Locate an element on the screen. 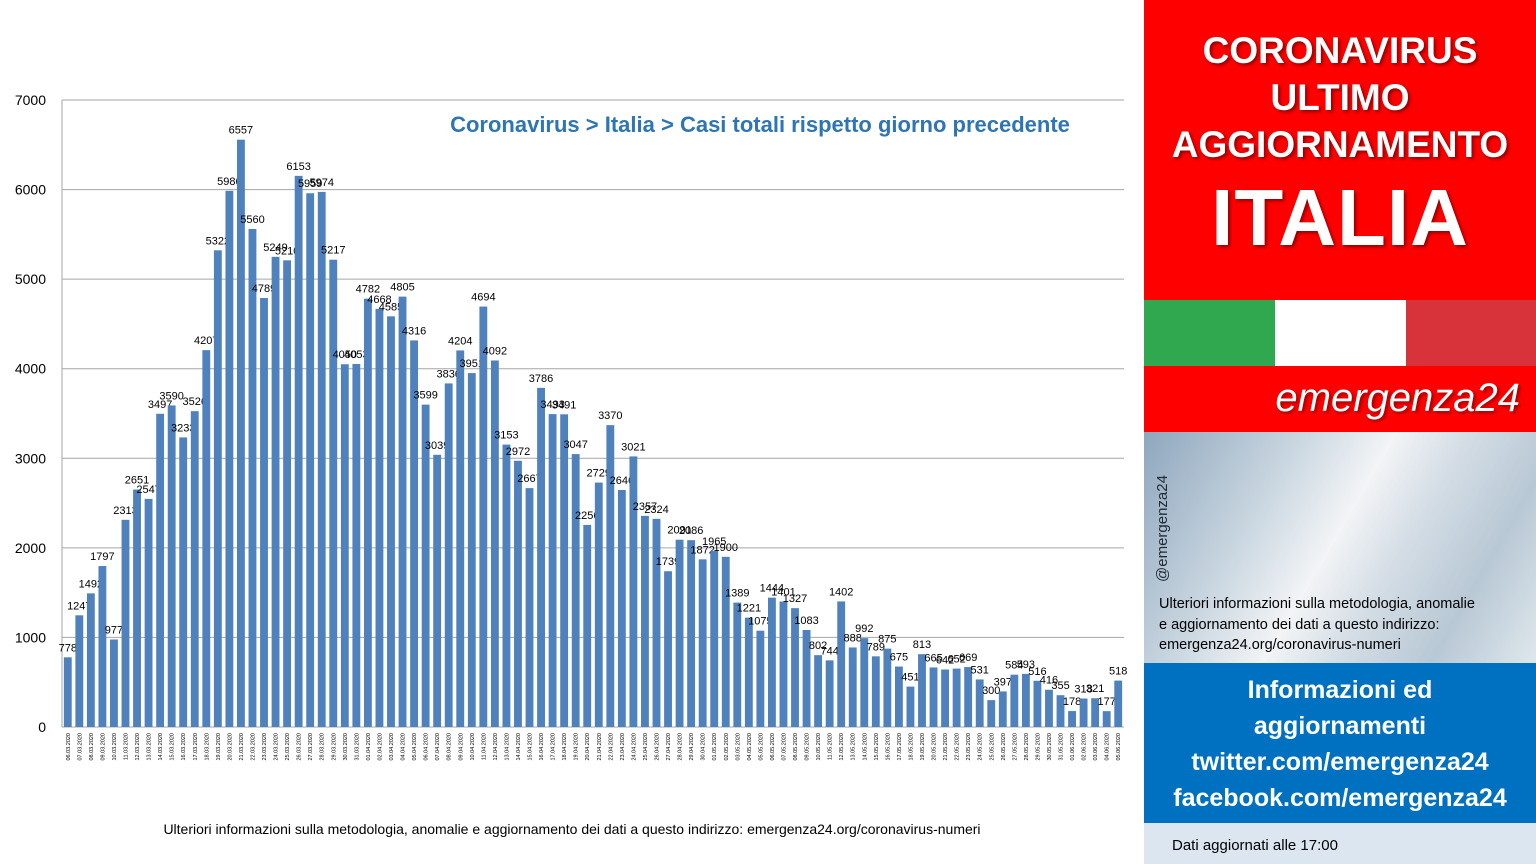 The image size is (1536, 864). y-tick-label: 5000 is located at coordinates (30, 279).